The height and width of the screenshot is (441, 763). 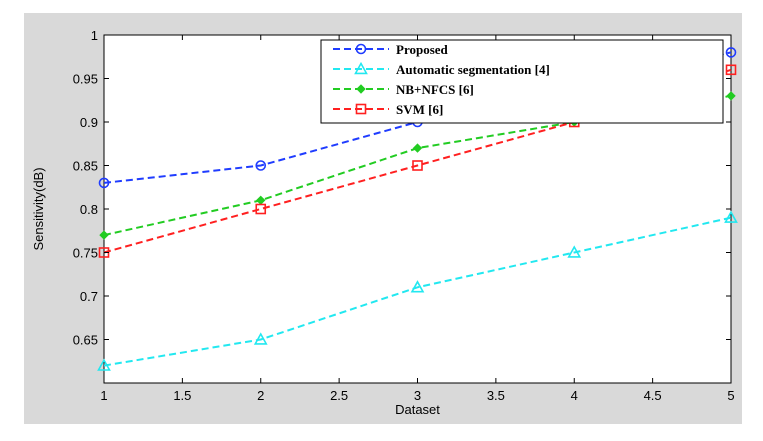 What do you see at coordinates (422, 49) in the screenshot?
I see `legend-label: Proposed` at bounding box center [422, 49].